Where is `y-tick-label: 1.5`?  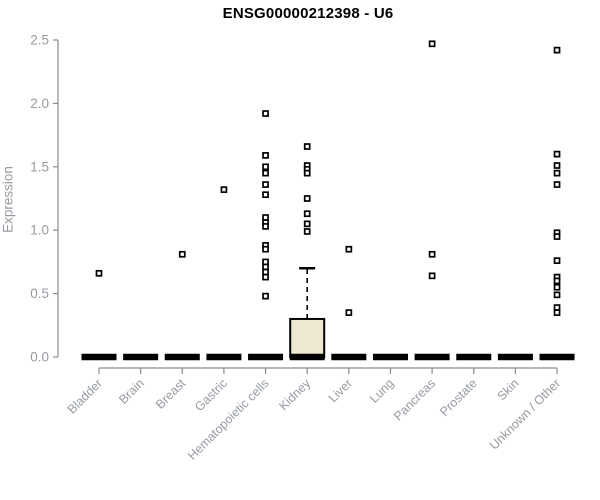
y-tick-label: 1.5 is located at coordinates (39, 166).